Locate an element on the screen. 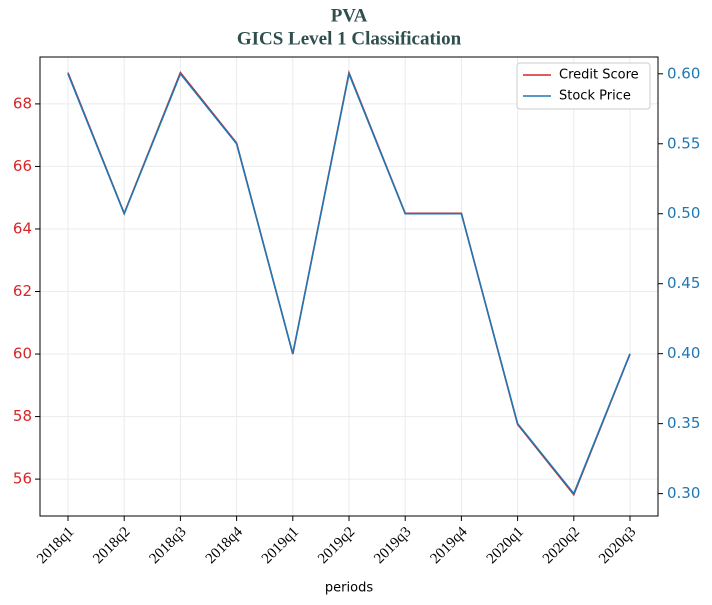 This screenshot has height=605, width=712. x-tick-label: 2018q3 is located at coordinates (168, 545).